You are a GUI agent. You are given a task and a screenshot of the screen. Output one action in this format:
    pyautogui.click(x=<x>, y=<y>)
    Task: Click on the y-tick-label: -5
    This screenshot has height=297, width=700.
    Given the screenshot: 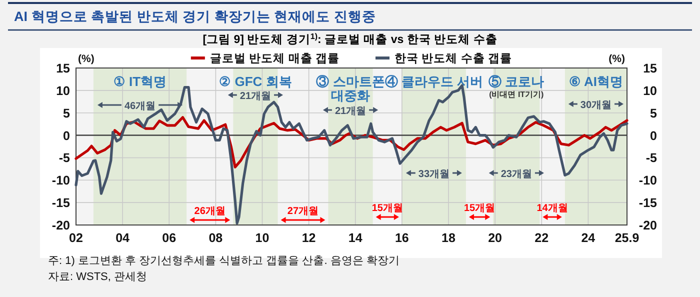 What is the action you would take?
    pyautogui.click(x=64, y=158)
    